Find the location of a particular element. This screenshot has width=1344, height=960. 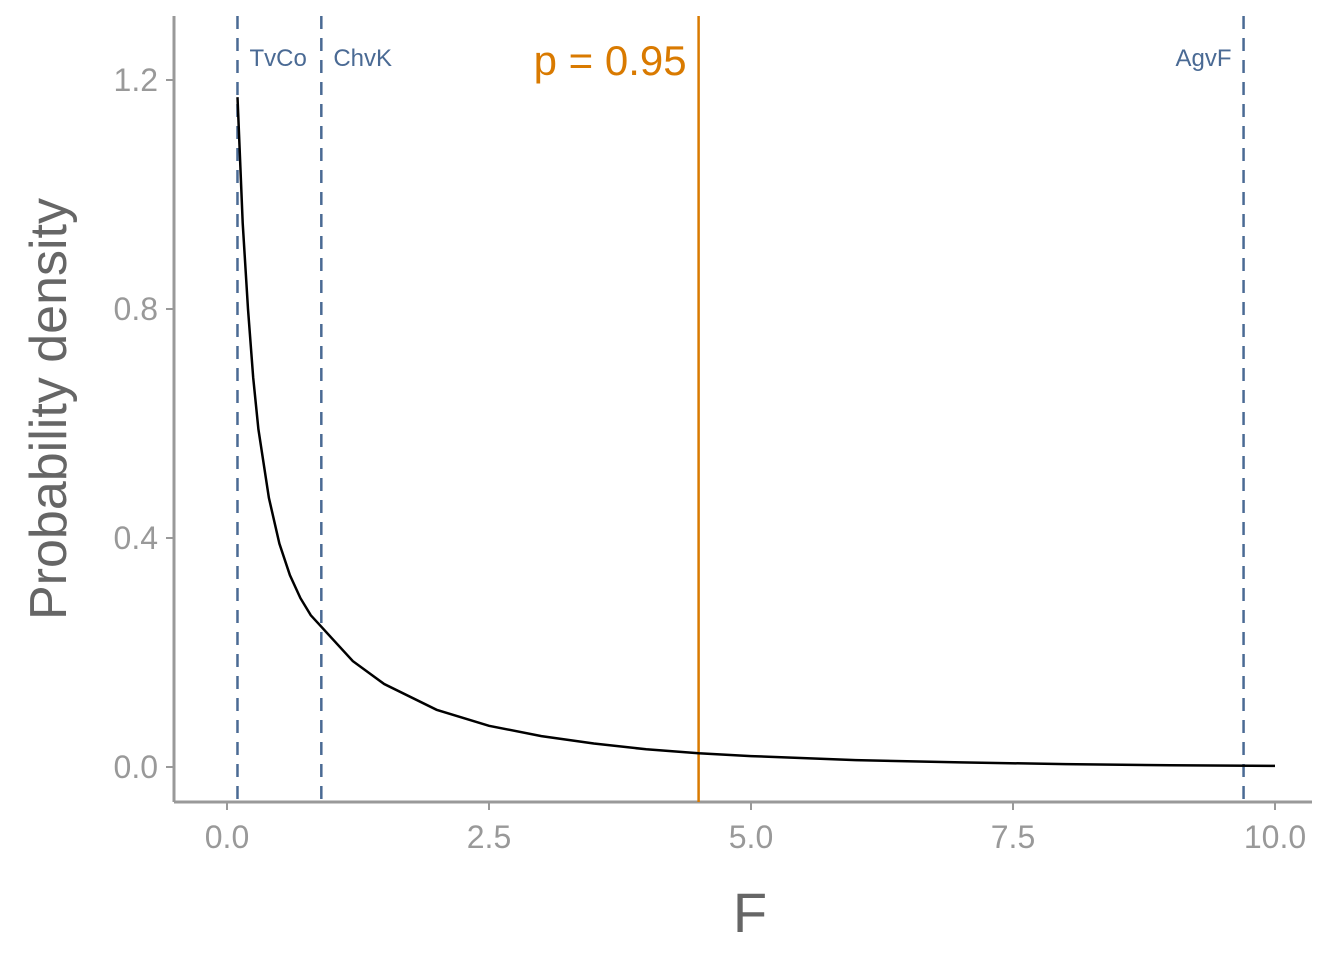

reference-line-label: AgvF is located at coordinates (1204, 58).